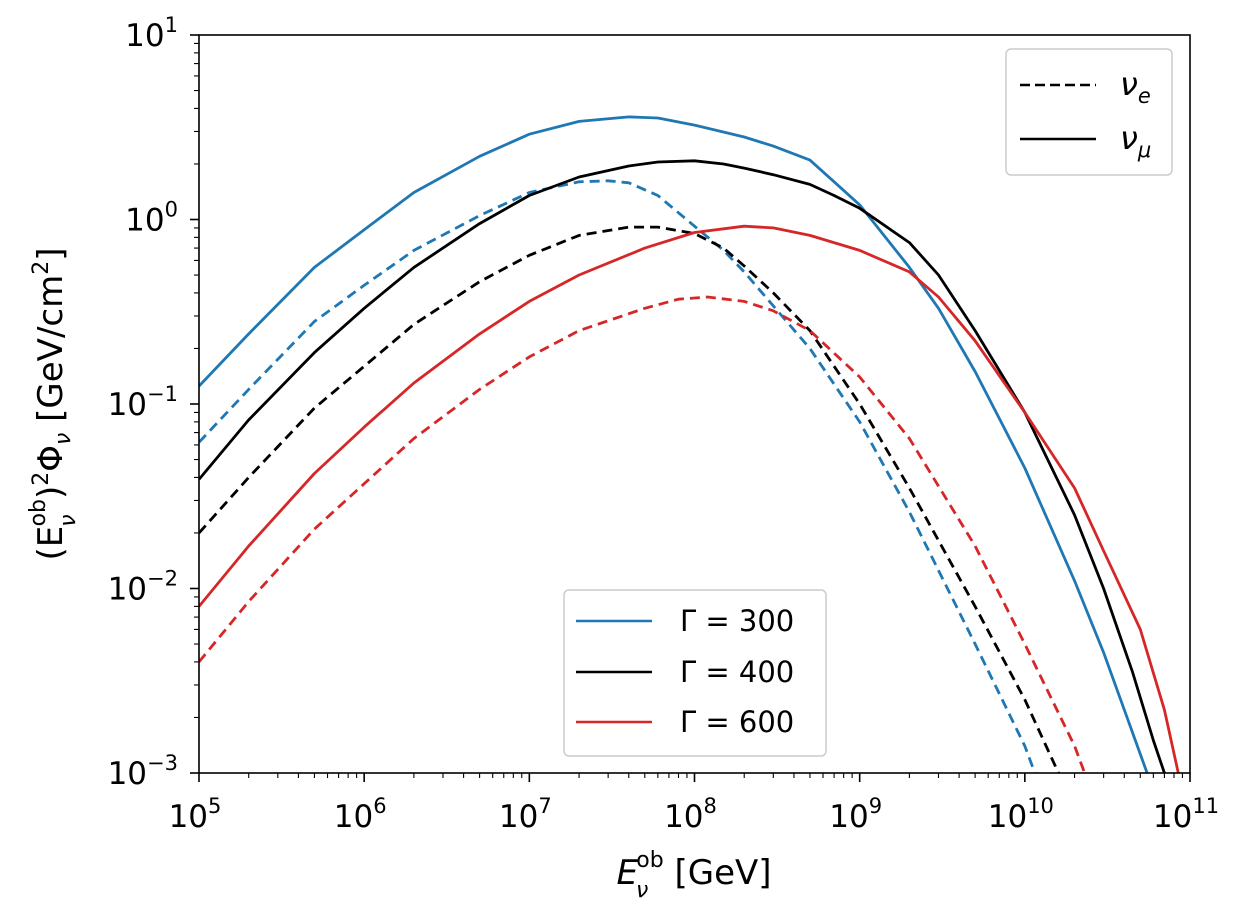 The width and height of the screenshot is (1252, 922). Describe the element at coordinates (737, 621) in the screenshot. I see `legend-gamma-300-label: Γ = 300` at that location.